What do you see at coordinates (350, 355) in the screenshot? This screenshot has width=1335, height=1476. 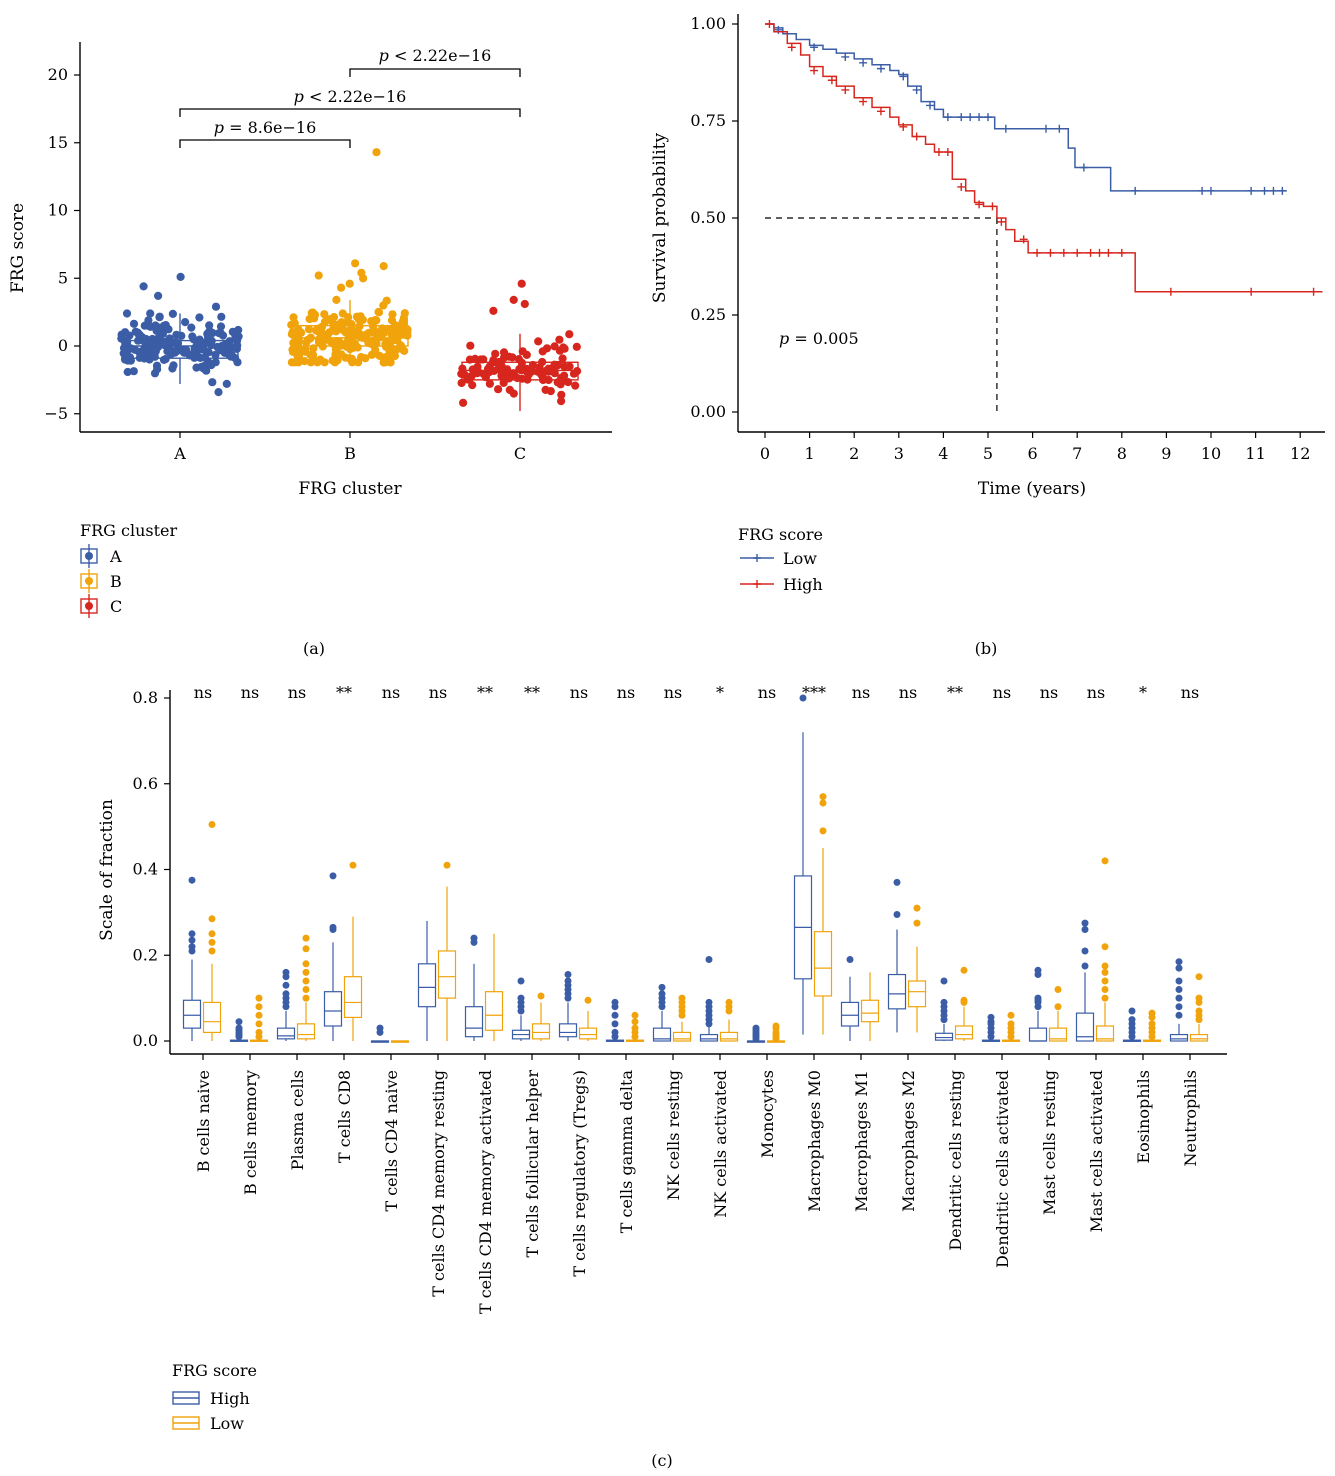 I see `panel-a-boxes` at bounding box center [350, 355].